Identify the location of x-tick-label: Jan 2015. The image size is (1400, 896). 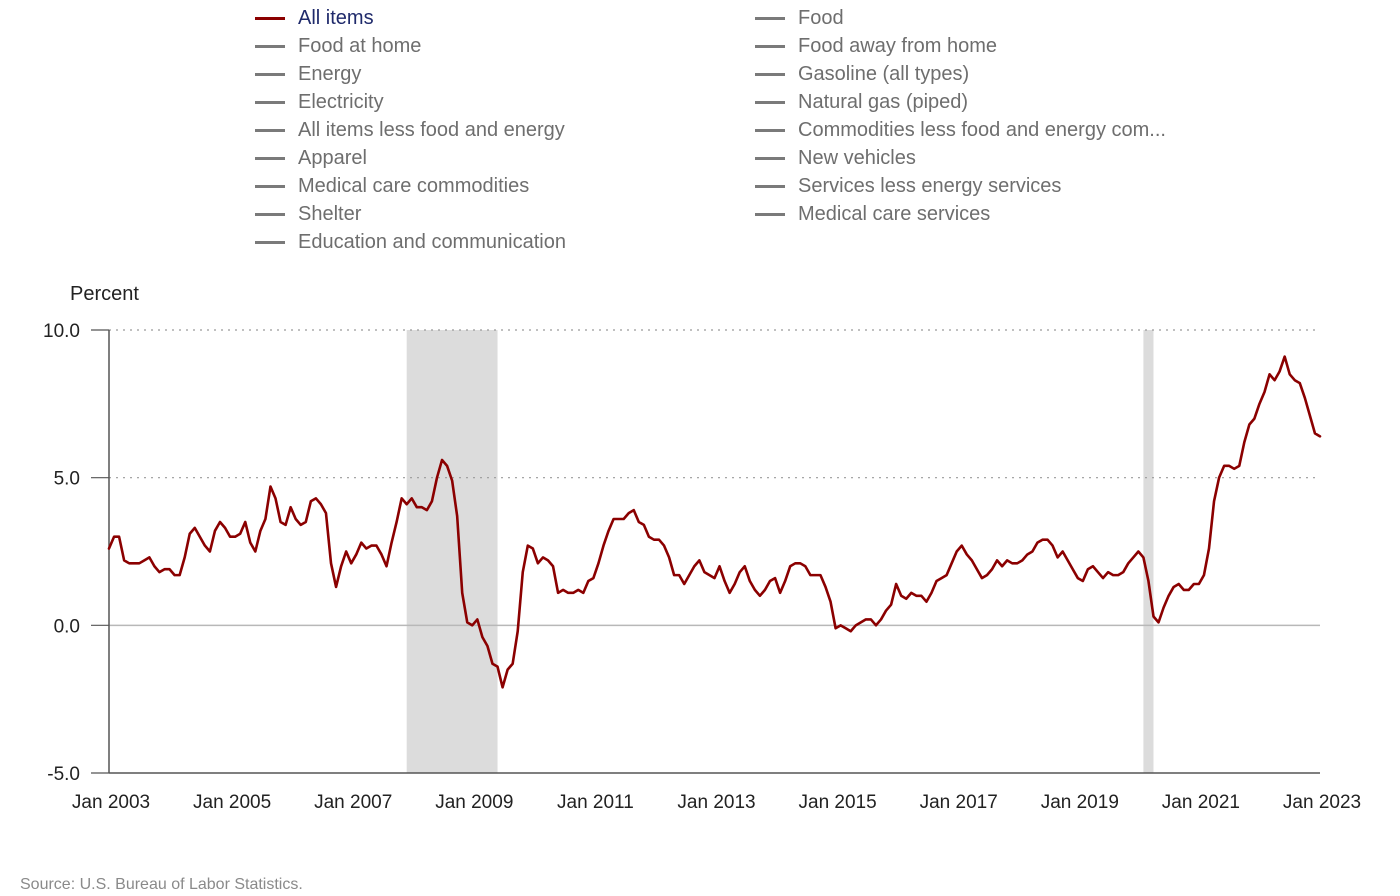
(838, 802).